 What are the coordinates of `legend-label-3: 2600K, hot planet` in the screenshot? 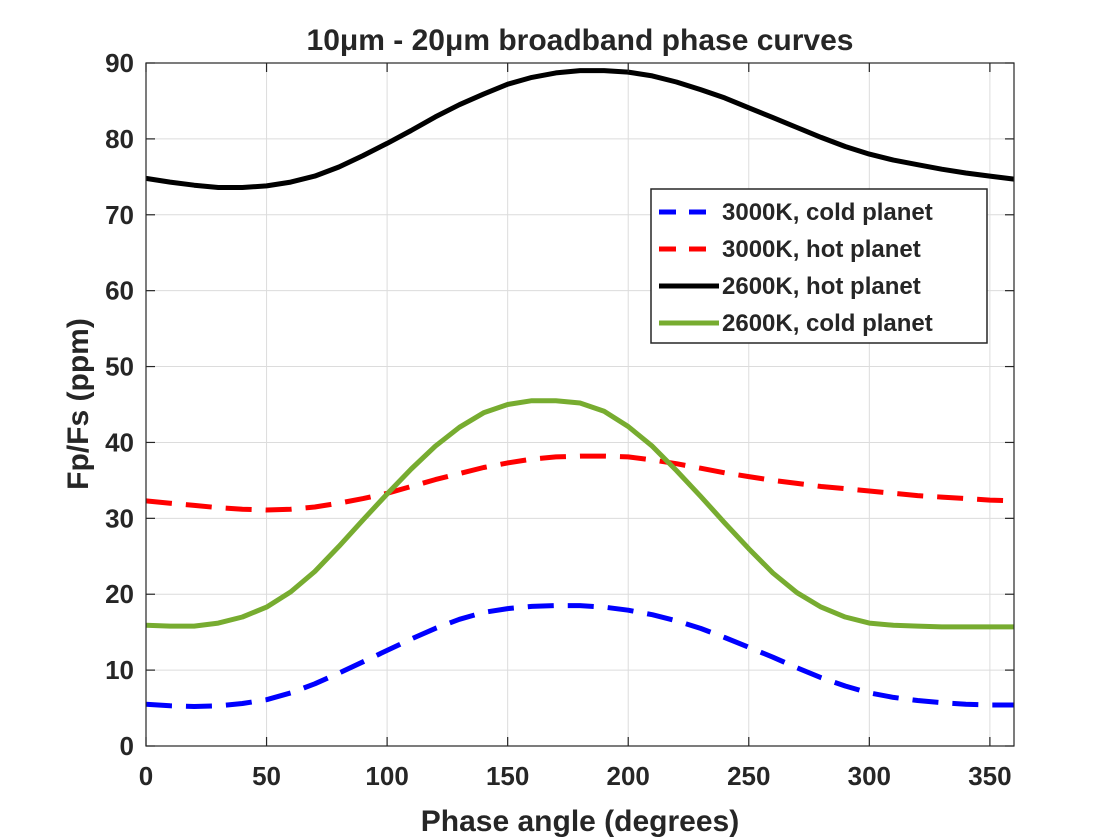 It's located at (821, 286).